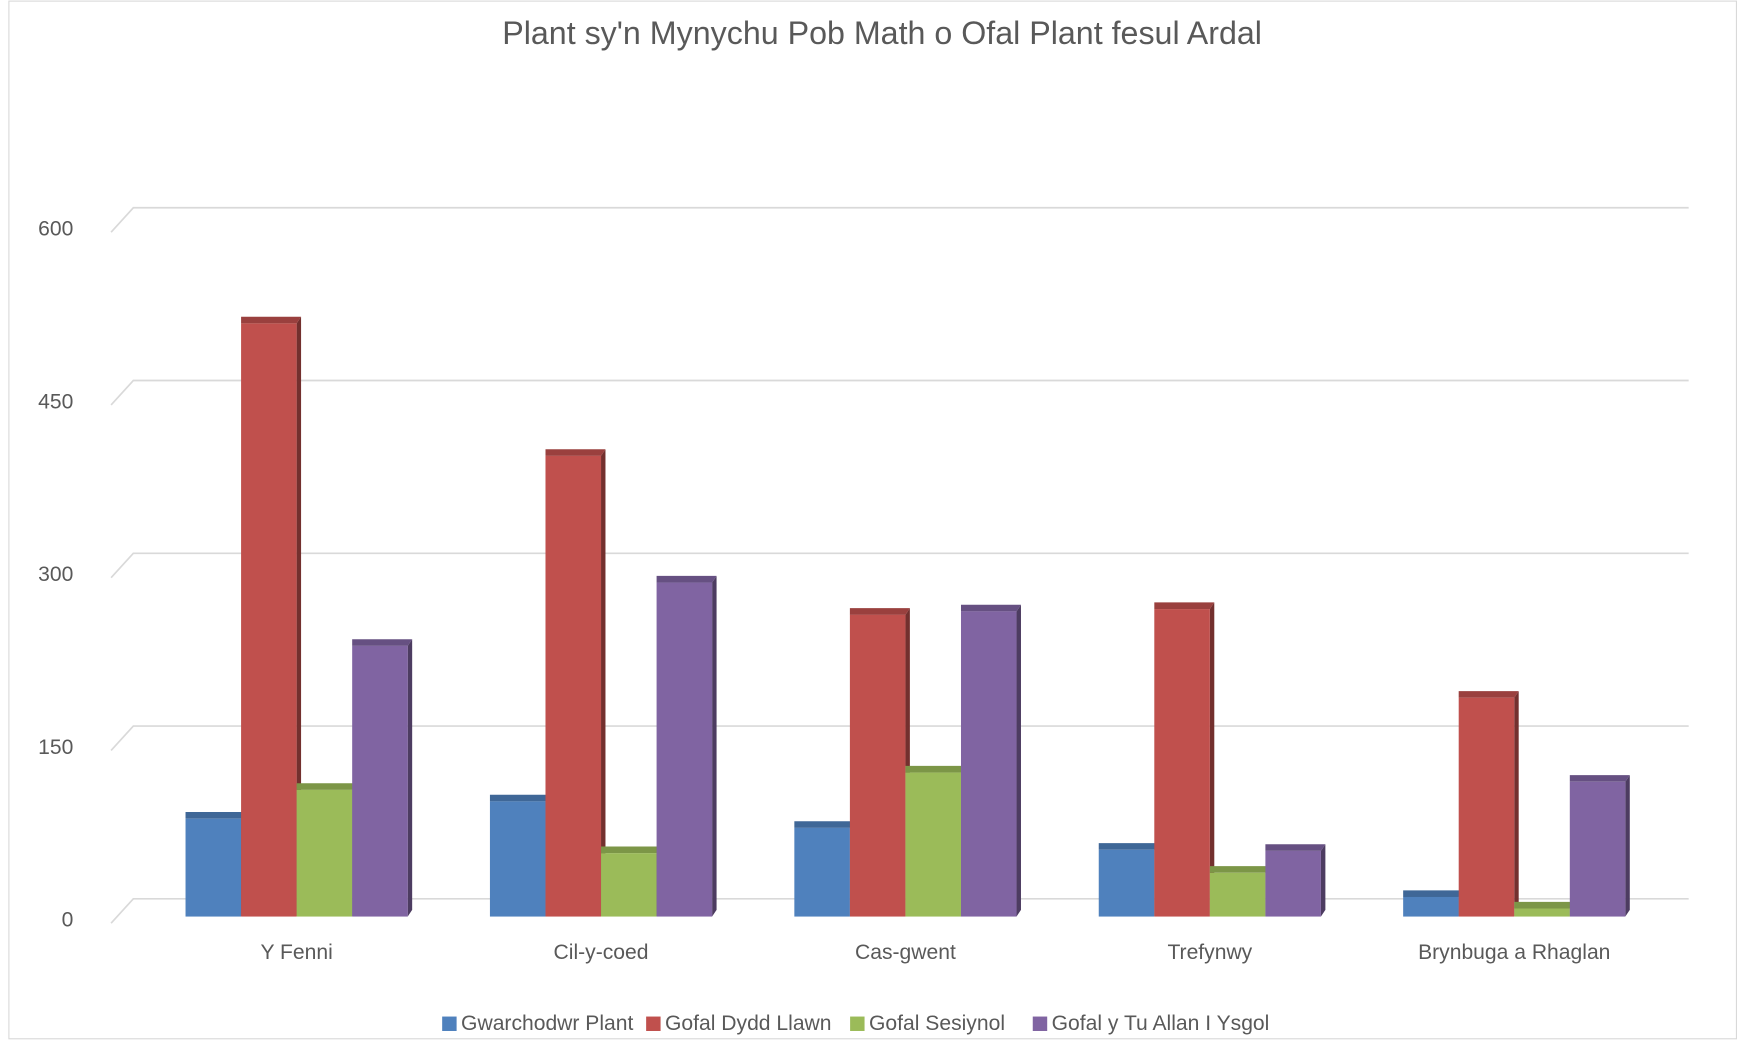  What do you see at coordinates (1514, 952) in the screenshot?
I see `x-tick-label: Brynbuga a Rhaglan` at bounding box center [1514, 952].